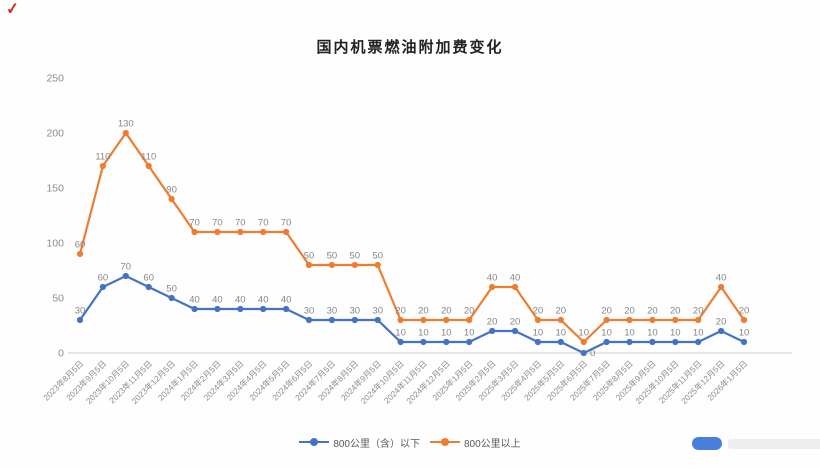  I want to click on watermark-text-smudge, so click(774, 443).